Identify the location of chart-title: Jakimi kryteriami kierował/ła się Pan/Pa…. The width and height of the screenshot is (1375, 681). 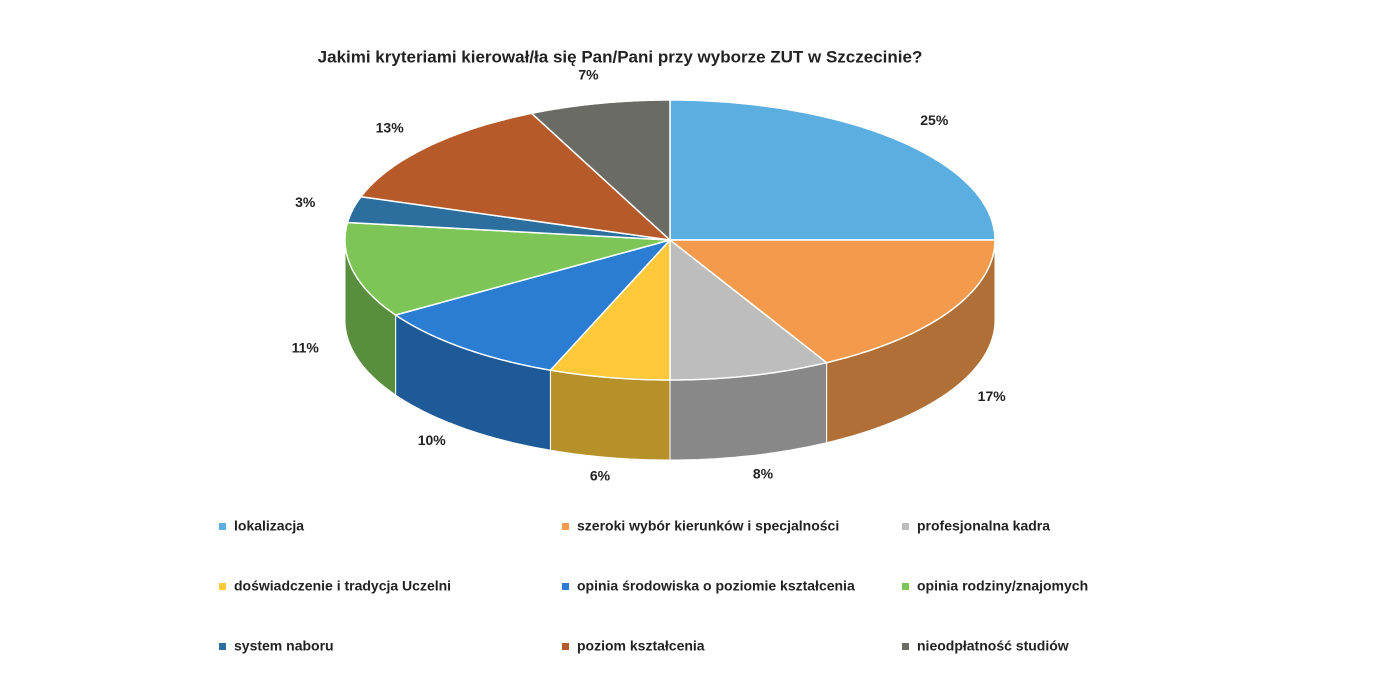
(620, 56).